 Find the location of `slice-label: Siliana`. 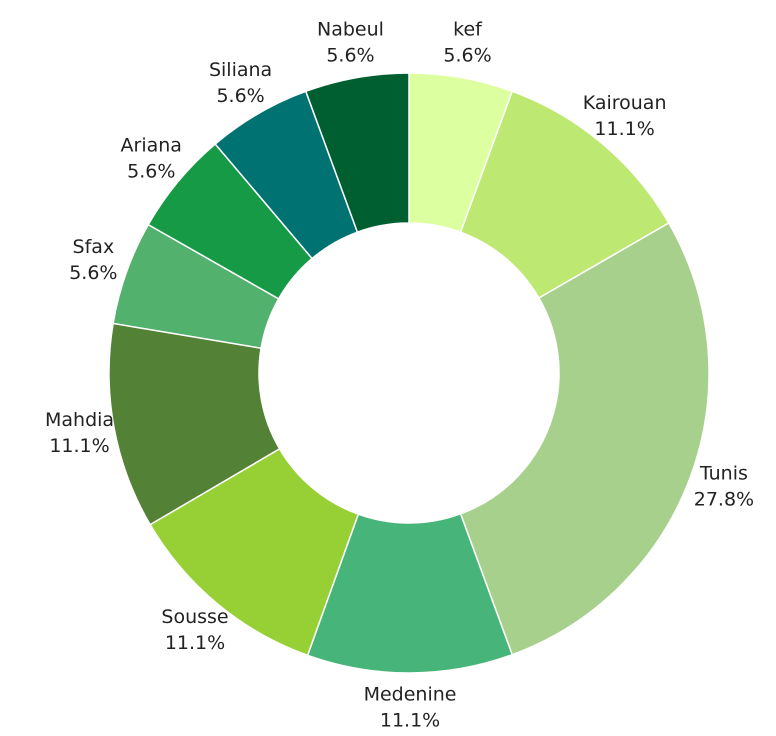

slice-label: Siliana is located at coordinates (240, 70).